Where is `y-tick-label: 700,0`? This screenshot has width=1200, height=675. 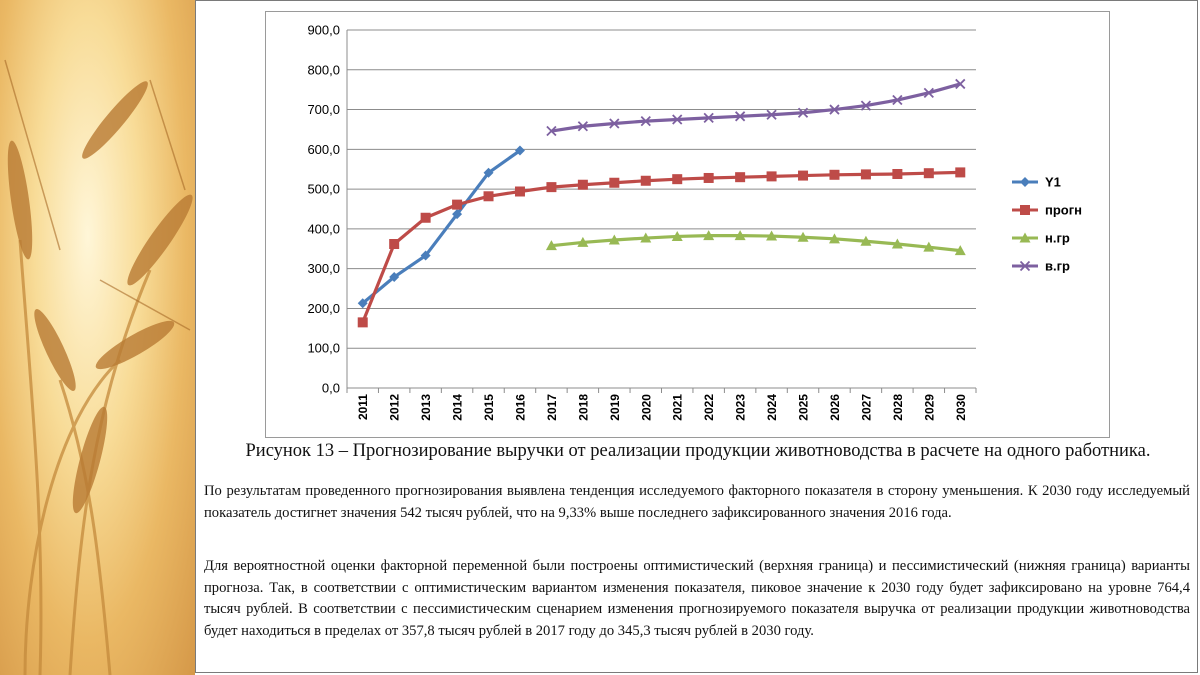 y-tick-label: 700,0 is located at coordinates (323, 109).